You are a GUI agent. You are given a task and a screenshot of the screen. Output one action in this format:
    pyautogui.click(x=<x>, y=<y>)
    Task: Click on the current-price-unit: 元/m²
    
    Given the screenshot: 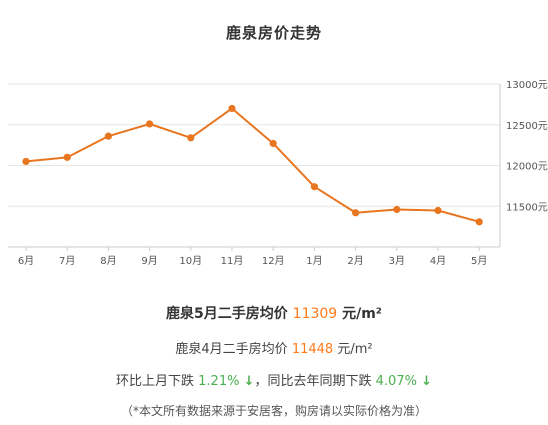 What is the action you would take?
    pyautogui.click(x=362, y=314)
    